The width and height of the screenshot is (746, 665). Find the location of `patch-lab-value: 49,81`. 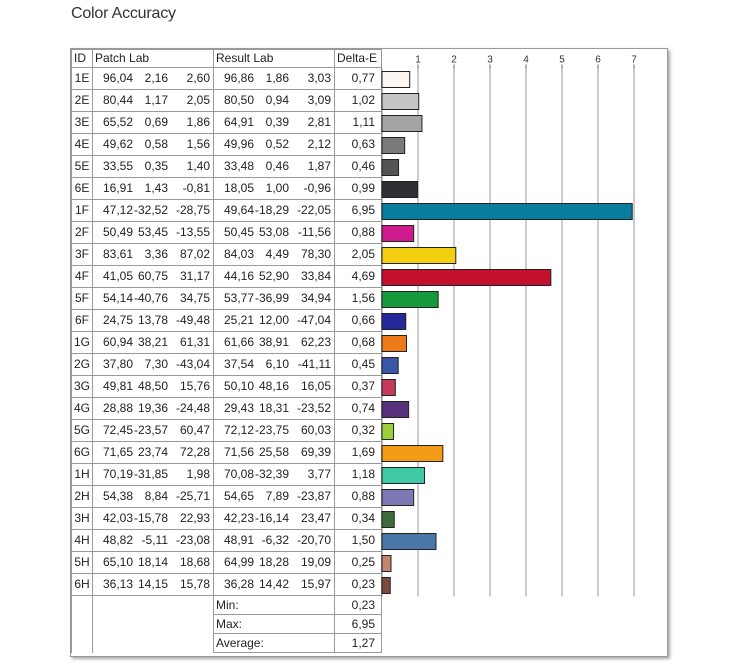

patch-lab-value: 49,81 is located at coordinates (118, 386).